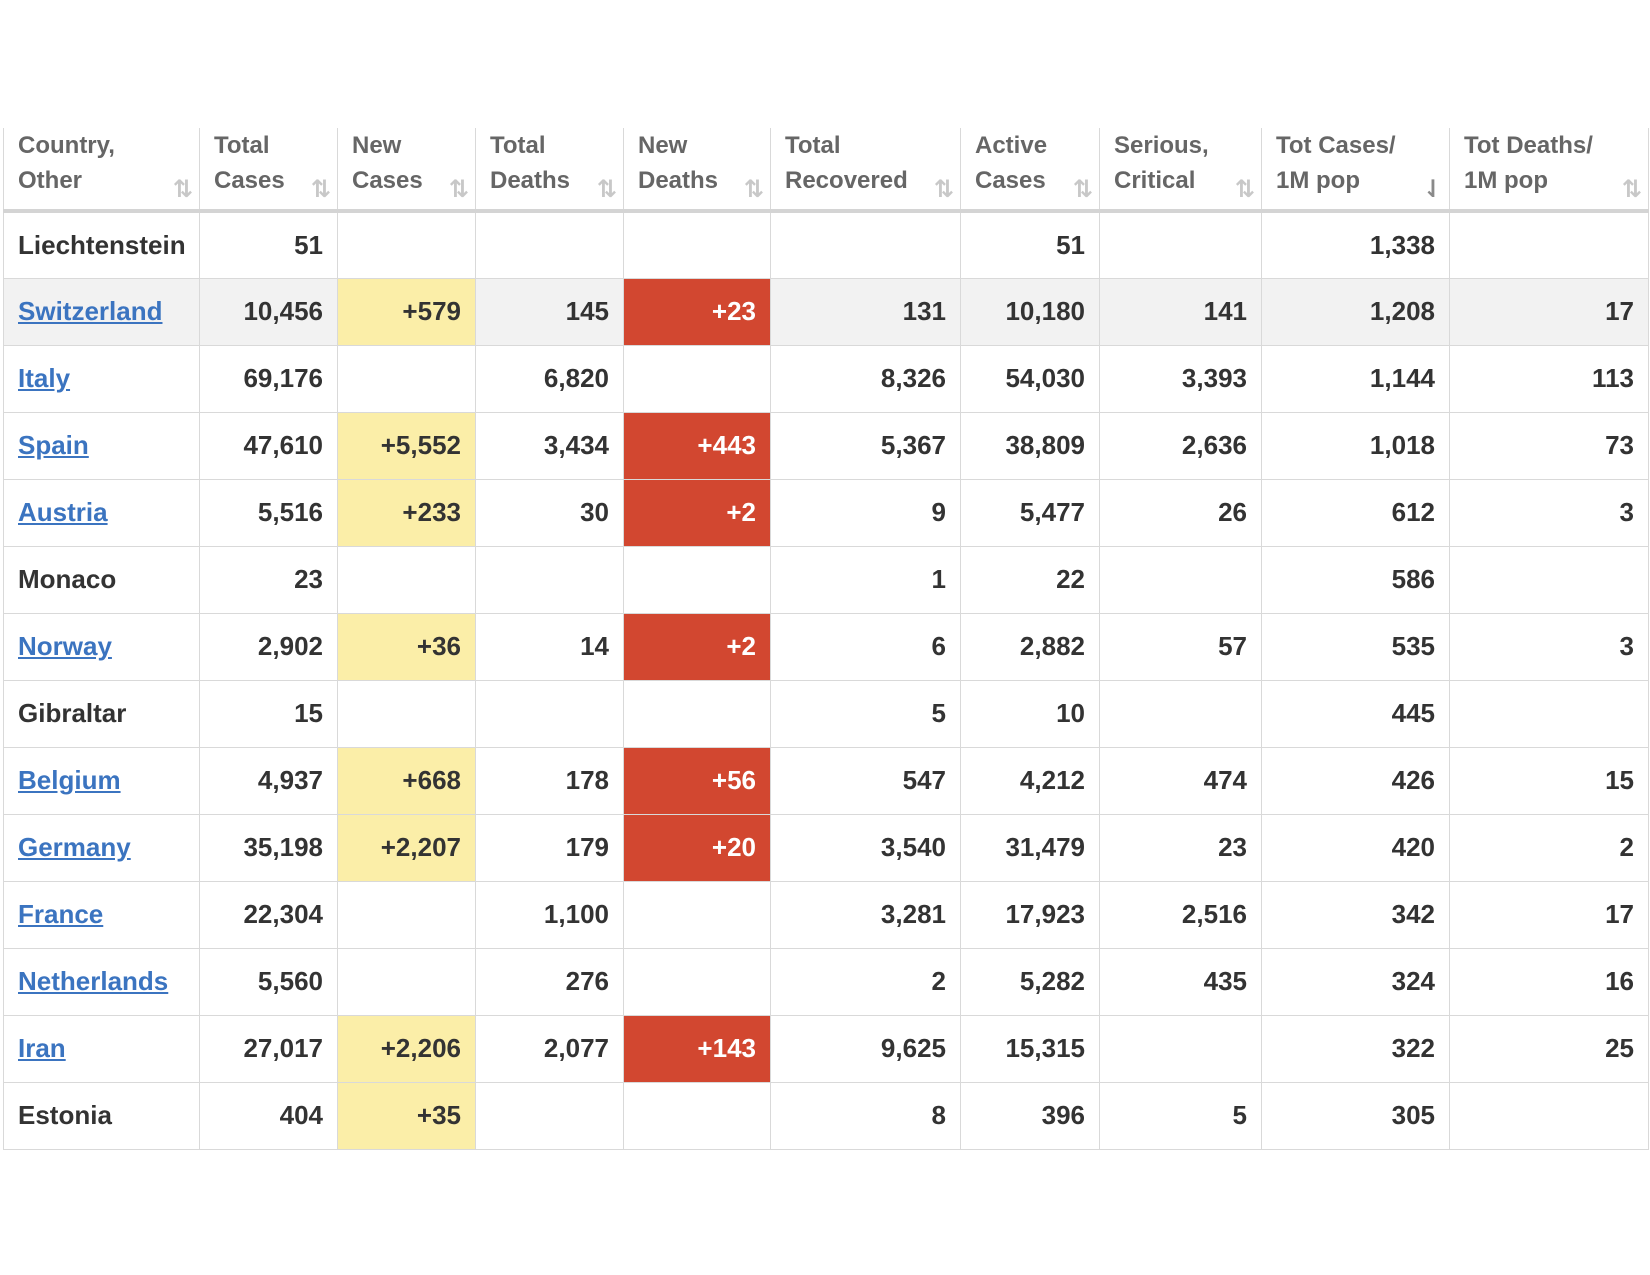  Describe the element at coordinates (93, 981) in the screenshot. I see `country-link: Netherlands` at that location.